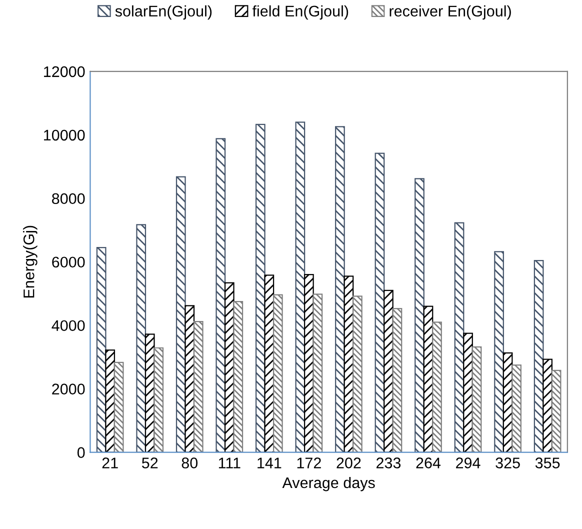 The width and height of the screenshot is (582, 529). What do you see at coordinates (64, 135) in the screenshot?
I see `y-tick-label: 10000` at bounding box center [64, 135].